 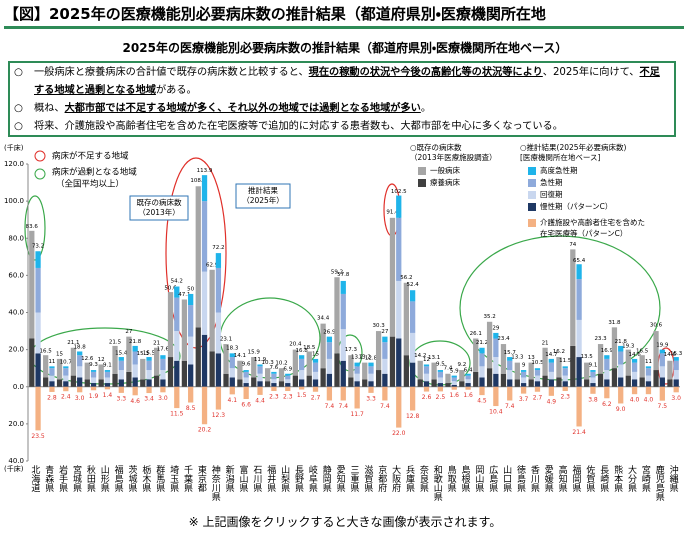 I want to click on text: 一般病床と療養病床の合計値で既存の病床数と比較すると、, so click(x=171, y=72).